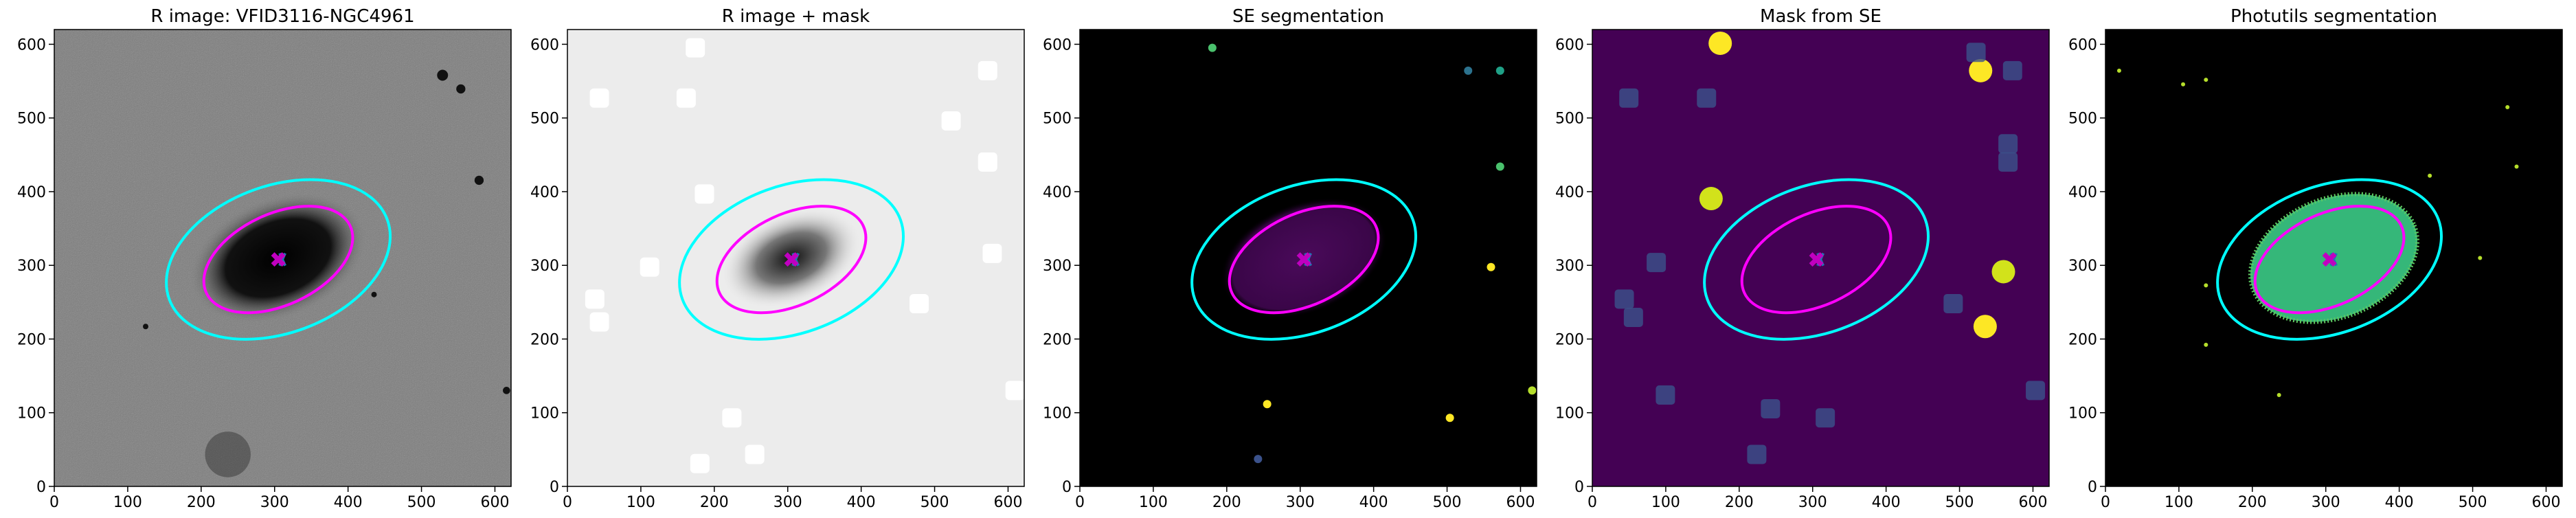  I want to click on panel-title: R image: VFID3116-NGC4961, so click(282, 16).